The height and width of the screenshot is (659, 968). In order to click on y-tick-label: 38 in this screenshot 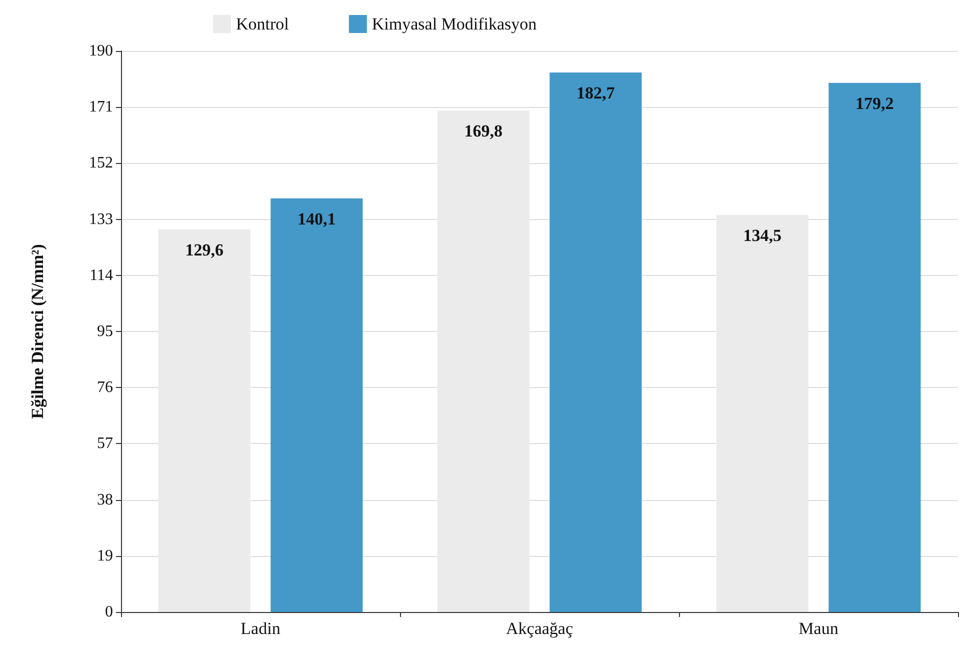, I will do `click(105, 499)`.